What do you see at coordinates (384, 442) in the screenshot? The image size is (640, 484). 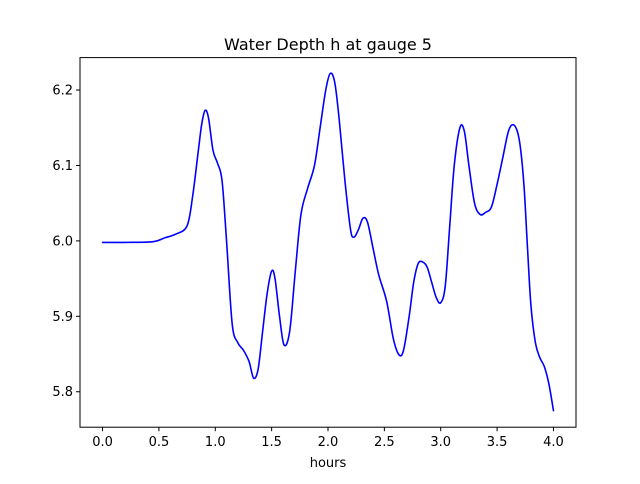 I see `x-tick-label: 2.5` at bounding box center [384, 442].